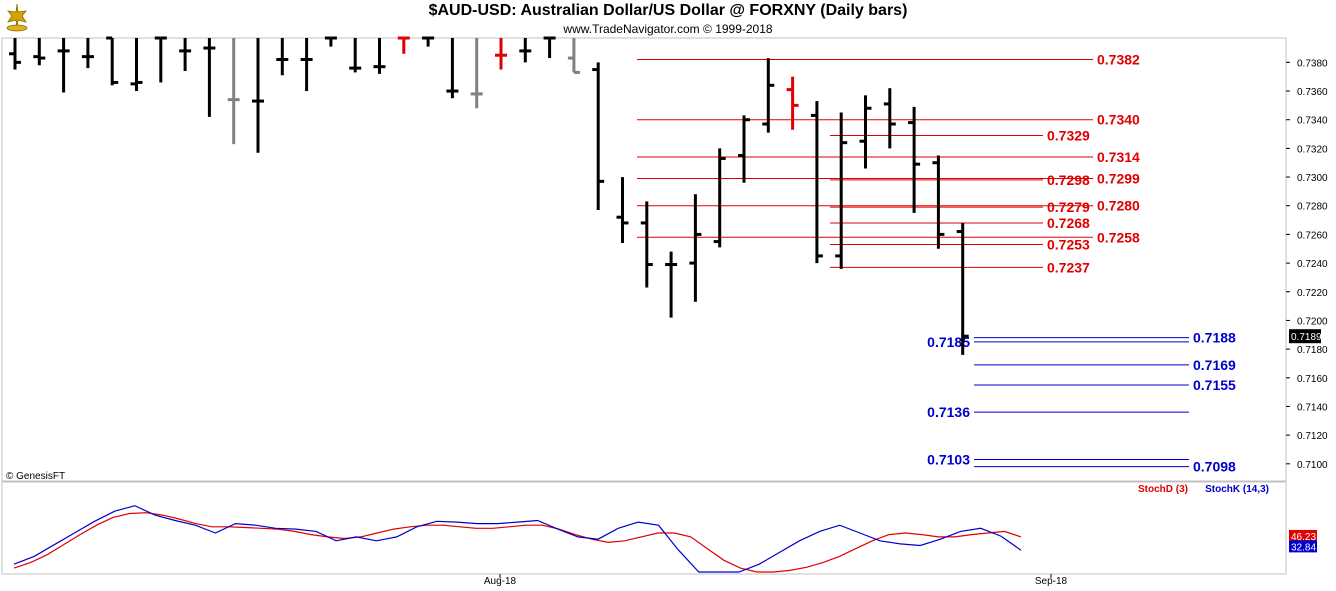 The height and width of the screenshot is (591, 1336). What do you see at coordinates (1312, 321) in the screenshot?
I see `y-tick-label: 0.7200` at bounding box center [1312, 321].